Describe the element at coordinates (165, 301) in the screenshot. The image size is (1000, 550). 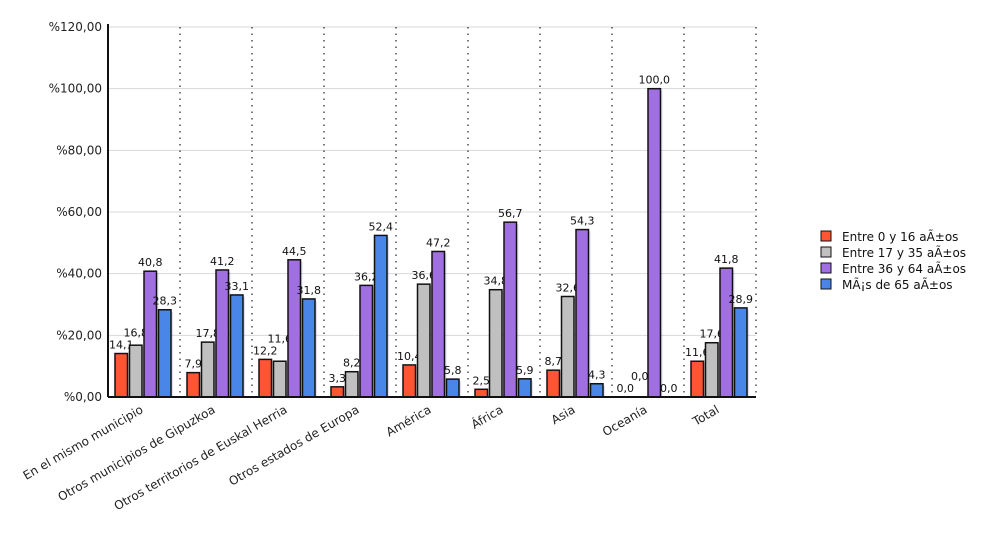
I see `data-label: 28,3` at that location.